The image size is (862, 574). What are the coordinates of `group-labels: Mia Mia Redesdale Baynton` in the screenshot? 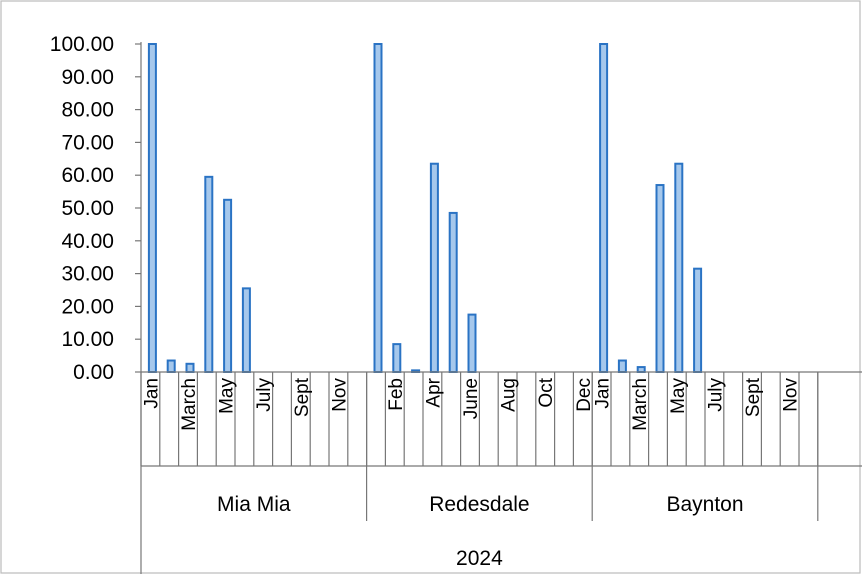 It's located at (480, 504).